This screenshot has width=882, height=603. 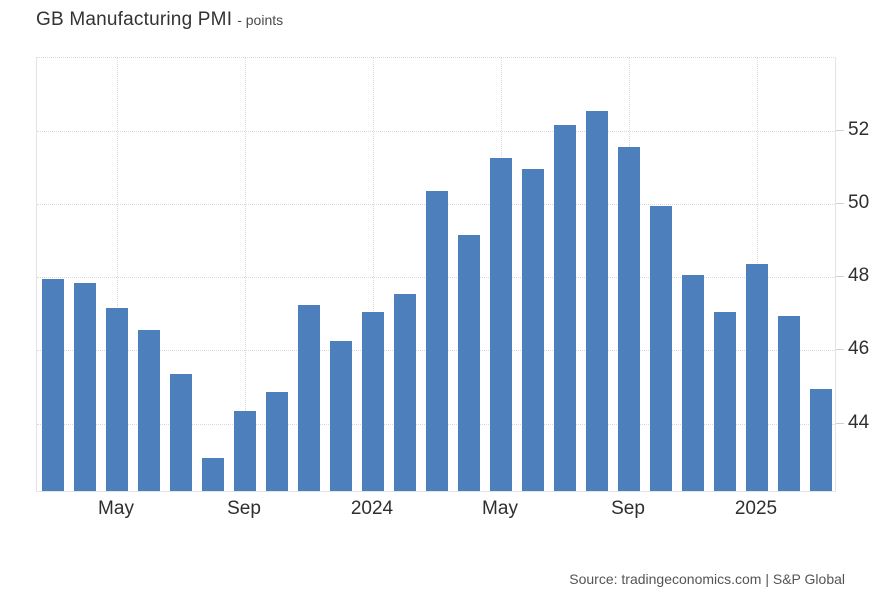 What do you see at coordinates (244, 508) in the screenshot?
I see `x-tick-label-sep-6: Sep` at bounding box center [244, 508].